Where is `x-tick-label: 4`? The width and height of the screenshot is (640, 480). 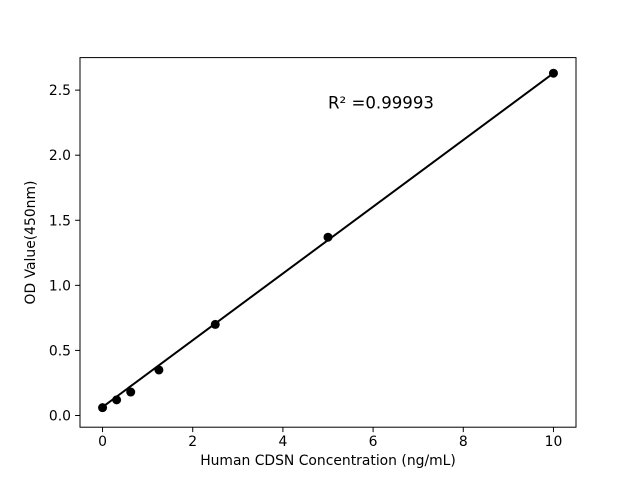 x-tick-label: 4 is located at coordinates (282, 442).